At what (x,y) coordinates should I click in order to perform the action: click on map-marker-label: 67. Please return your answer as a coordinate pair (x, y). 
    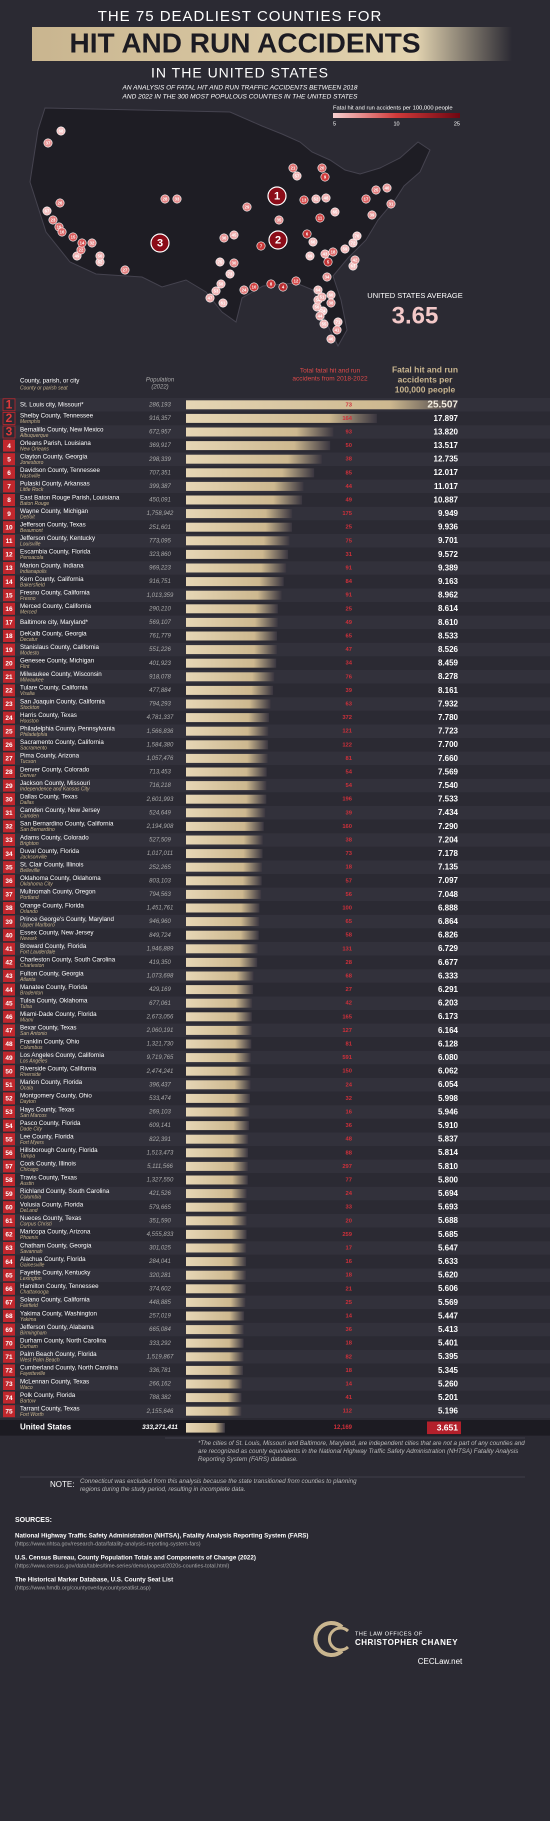
    Looking at the image, I should click on (47, 211).